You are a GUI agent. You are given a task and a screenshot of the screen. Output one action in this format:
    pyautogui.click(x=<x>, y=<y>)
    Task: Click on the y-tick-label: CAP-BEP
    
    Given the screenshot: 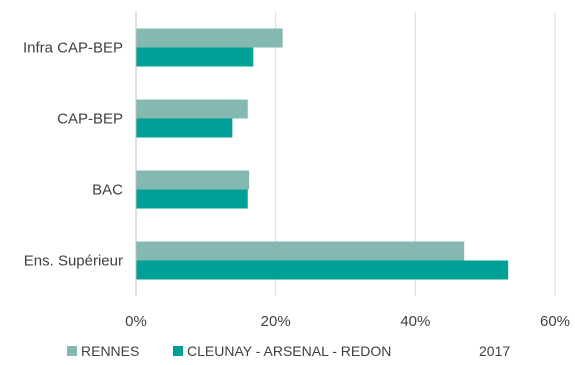 What is the action you would take?
    pyautogui.click(x=90, y=119)
    